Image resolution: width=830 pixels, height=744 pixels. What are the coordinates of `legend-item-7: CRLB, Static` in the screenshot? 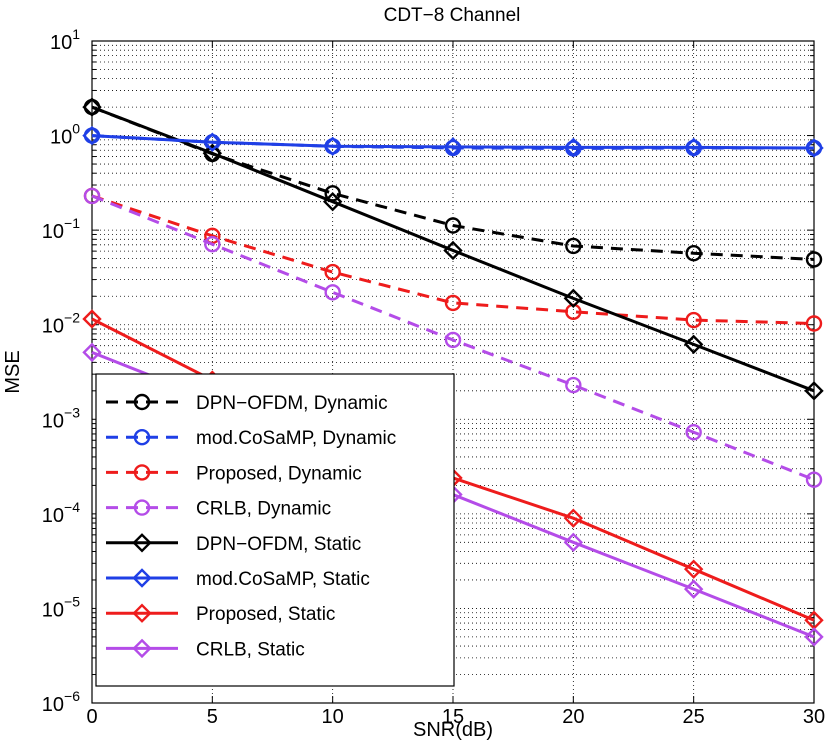 It's located at (205, 649).